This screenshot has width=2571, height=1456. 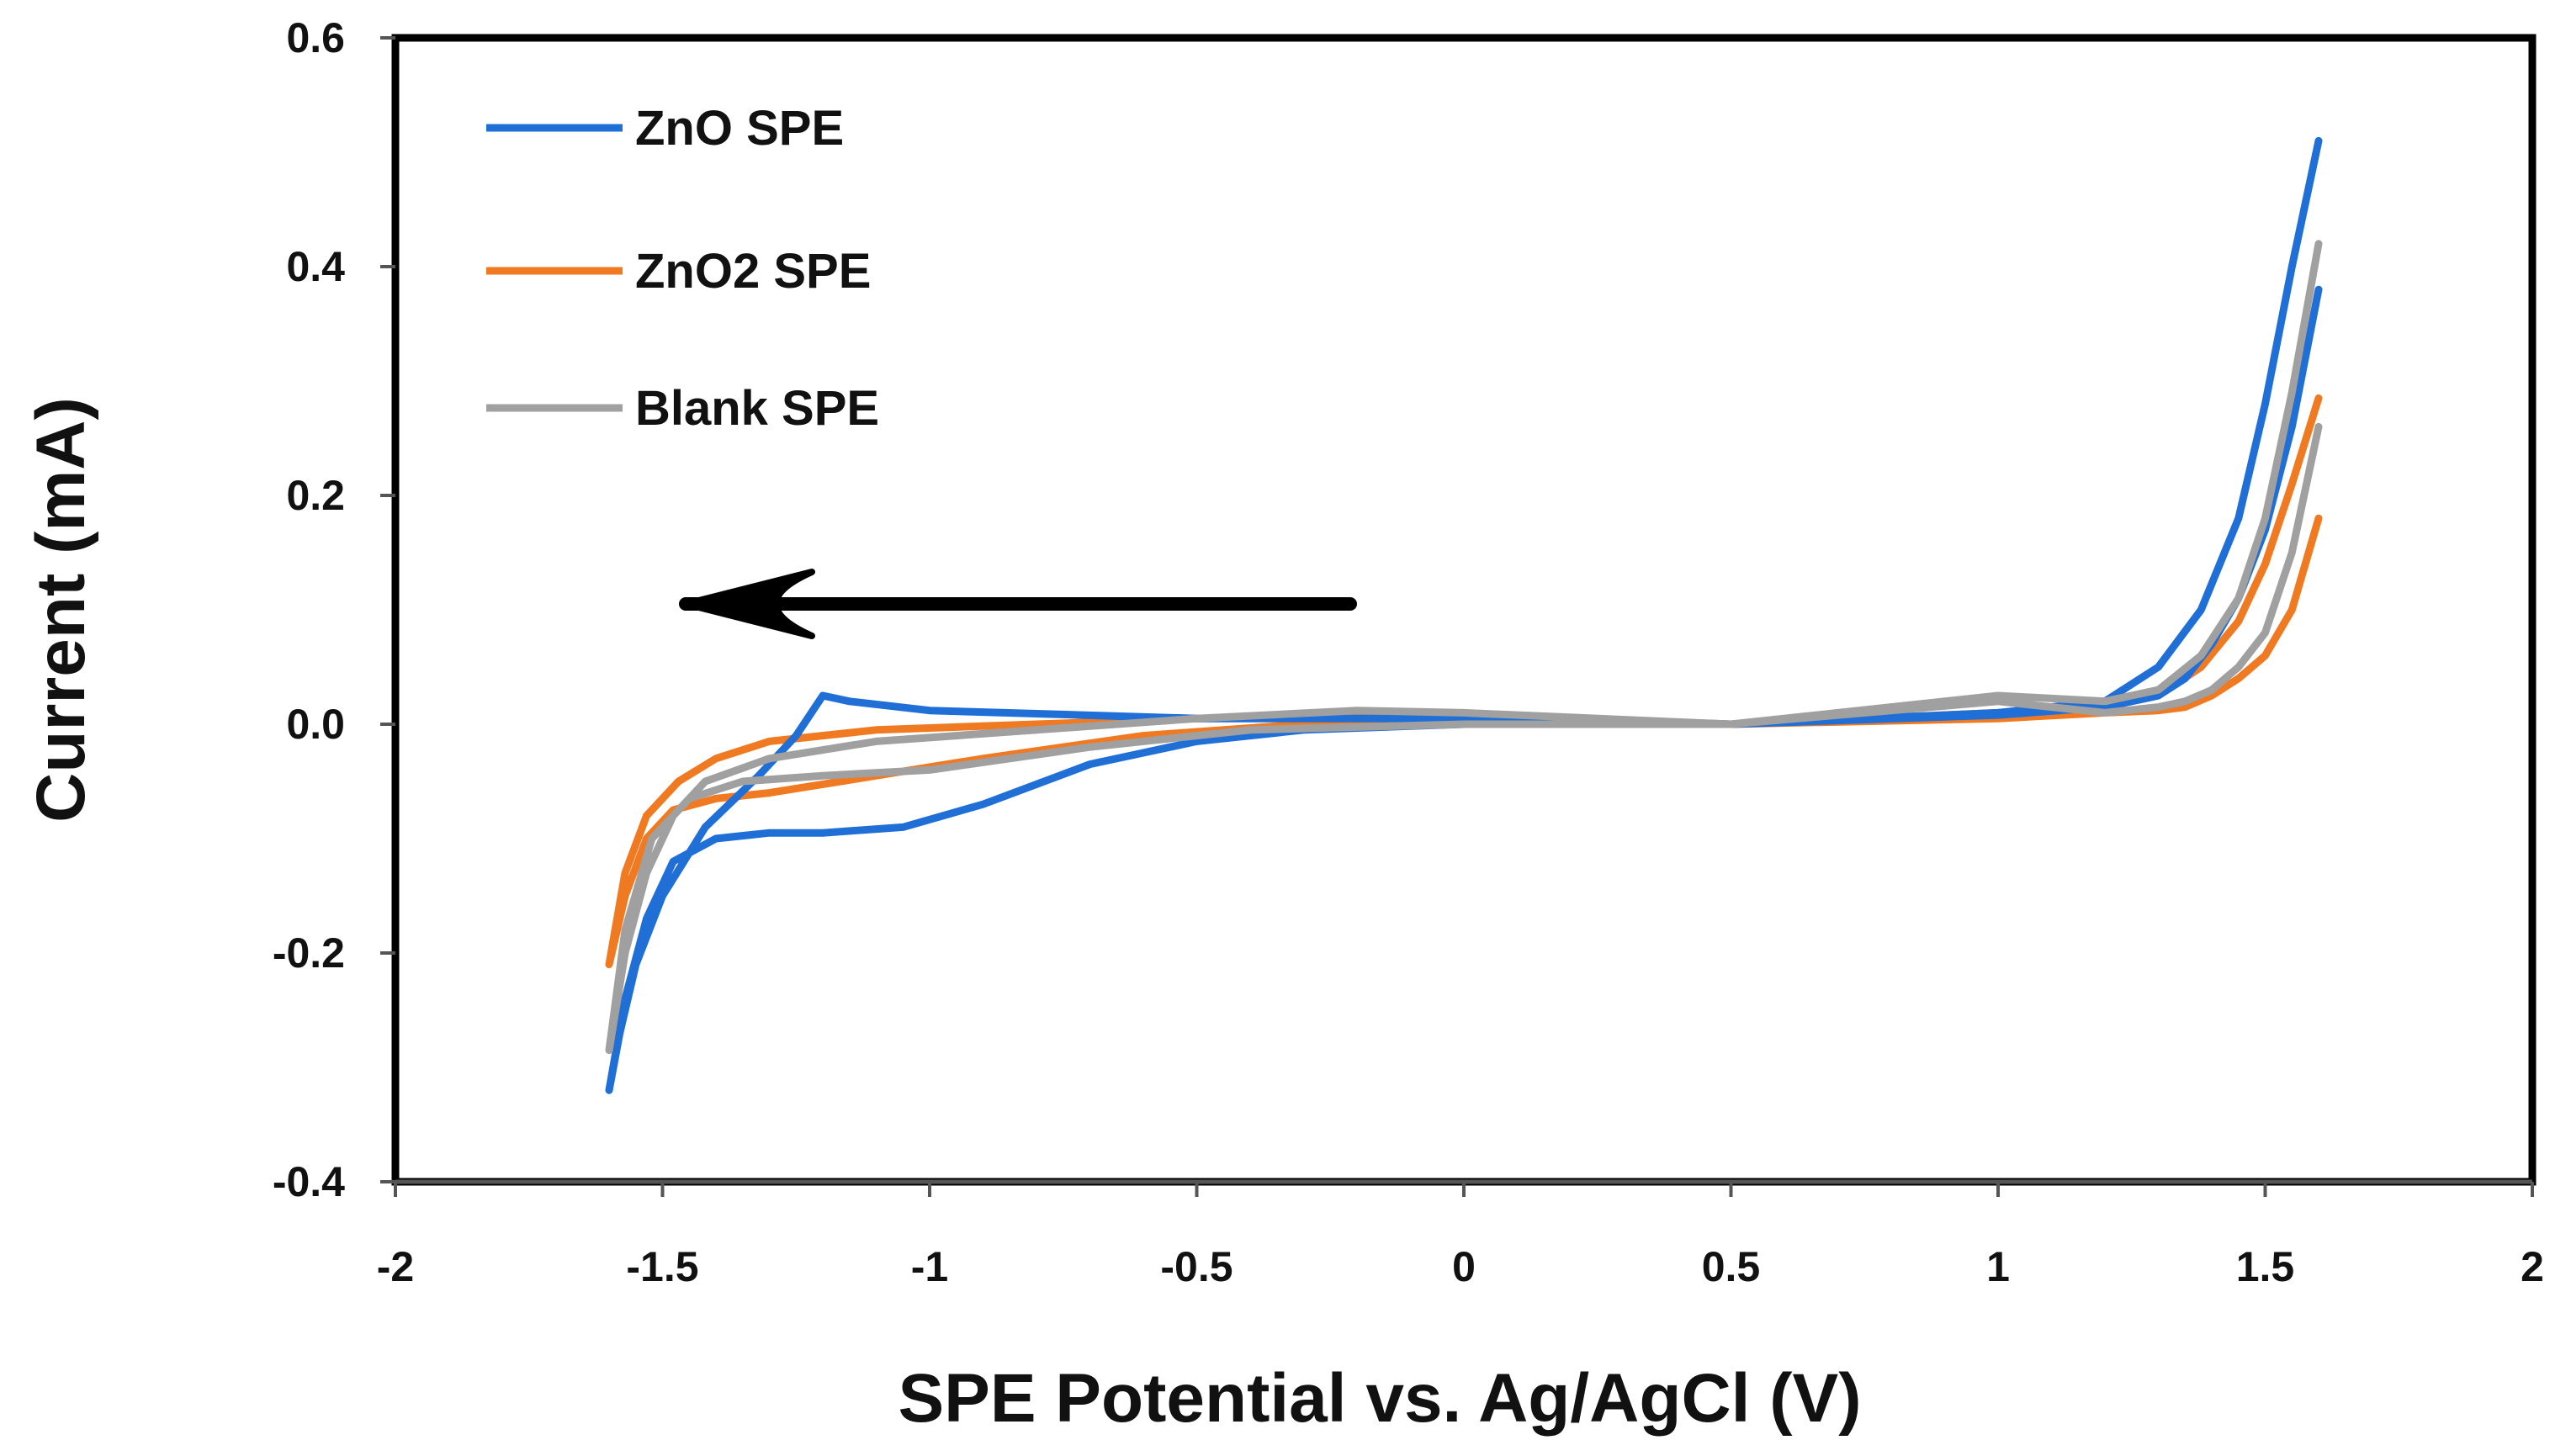 I want to click on legend: ZnO SPE ZnO2 SPE Blank SPE, so click(x=682, y=268).